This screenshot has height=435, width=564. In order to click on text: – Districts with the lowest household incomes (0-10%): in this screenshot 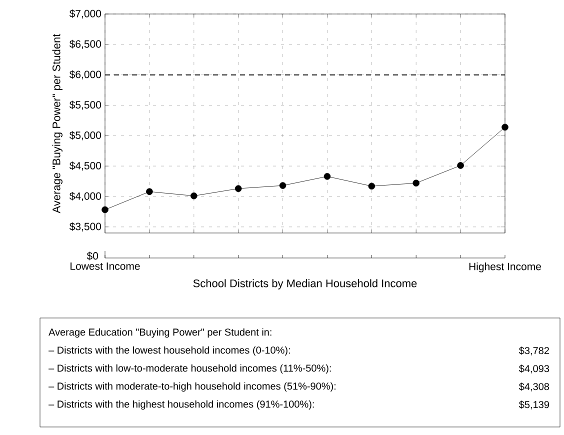, I will do `click(169, 351)`.